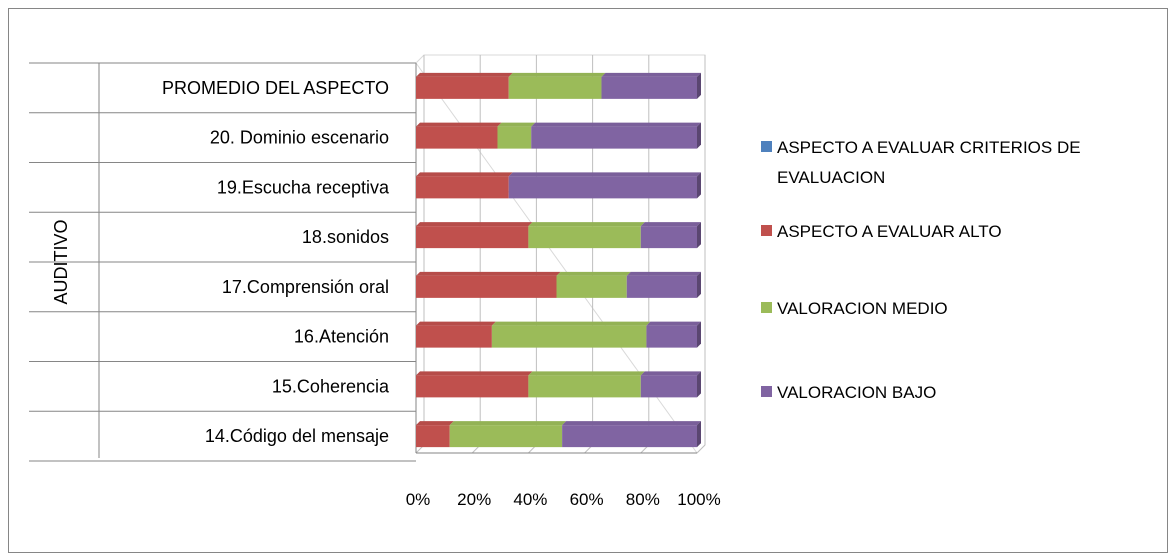 The width and height of the screenshot is (1175, 555). Describe the element at coordinates (856, 392) in the screenshot. I see `legend-label: VALORACION BAJO` at that location.